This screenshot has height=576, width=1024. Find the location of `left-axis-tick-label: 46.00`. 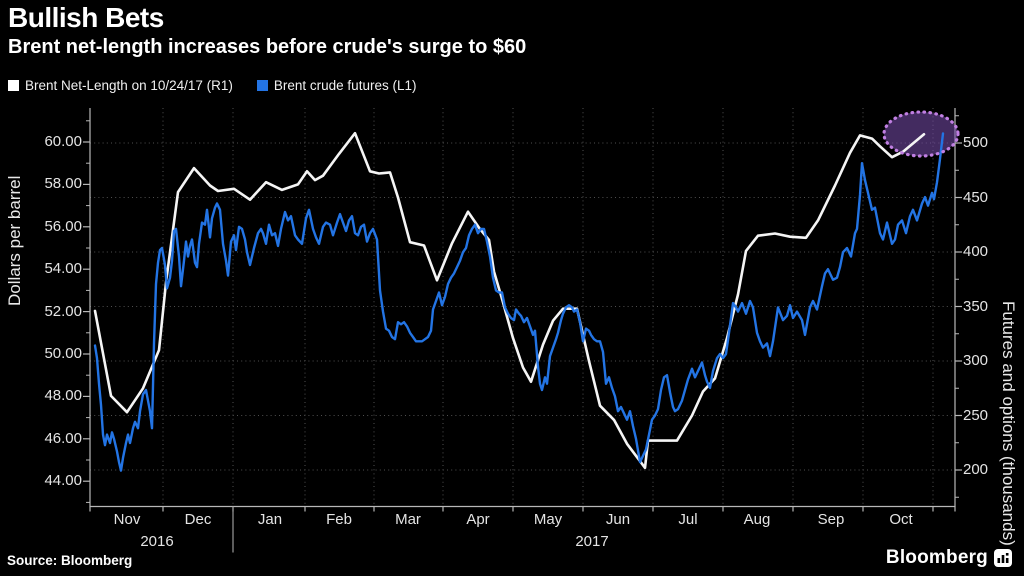

left-axis-tick-label: 46.00 is located at coordinates (63, 438).